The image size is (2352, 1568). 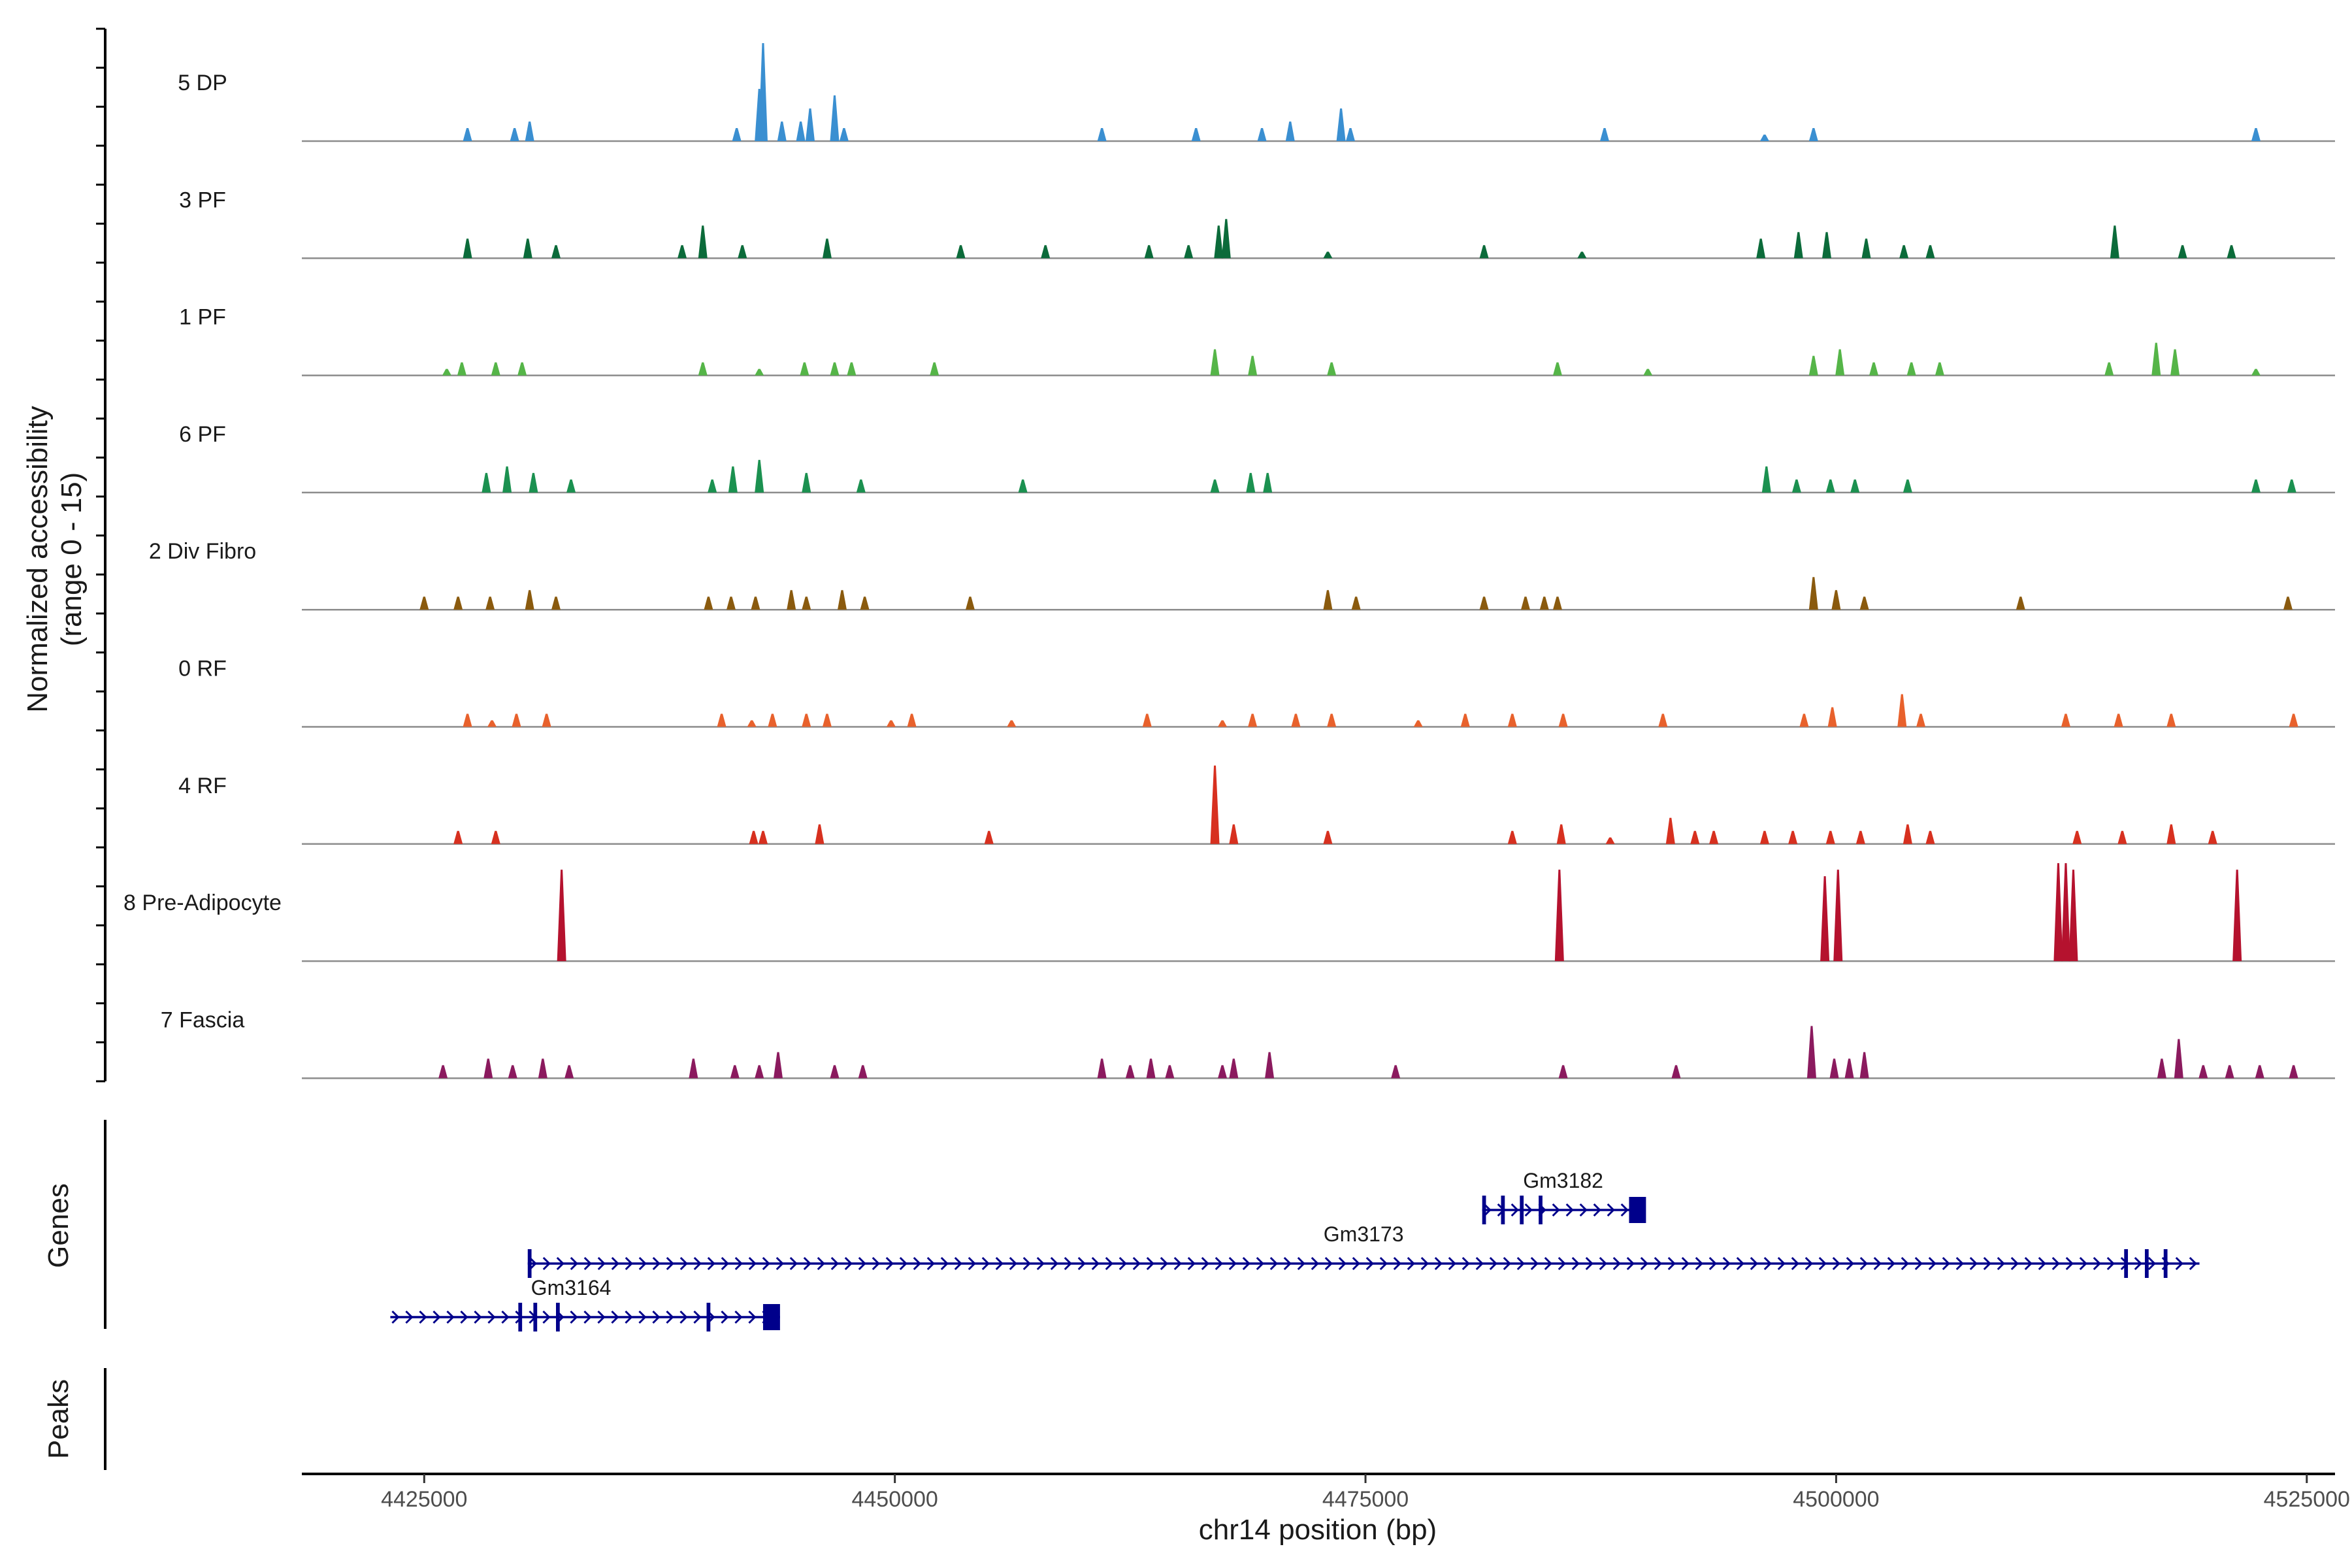 I want to click on track-1: 5 DP, so click(x=1256, y=92).